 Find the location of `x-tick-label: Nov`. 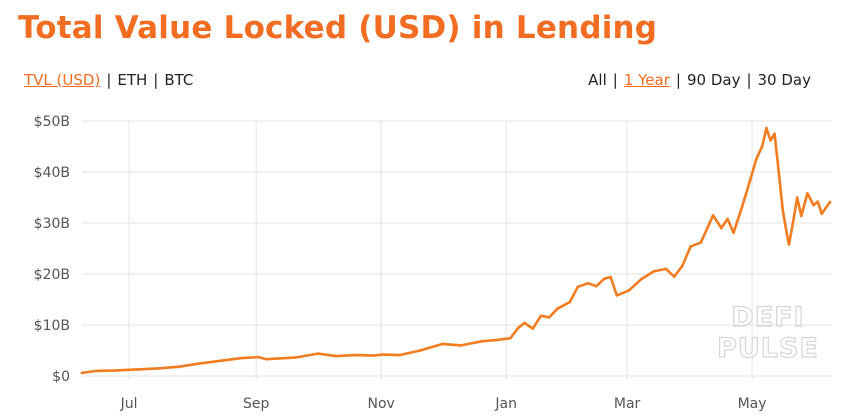

x-tick-label: Nov is located at coordinates (381, 404).